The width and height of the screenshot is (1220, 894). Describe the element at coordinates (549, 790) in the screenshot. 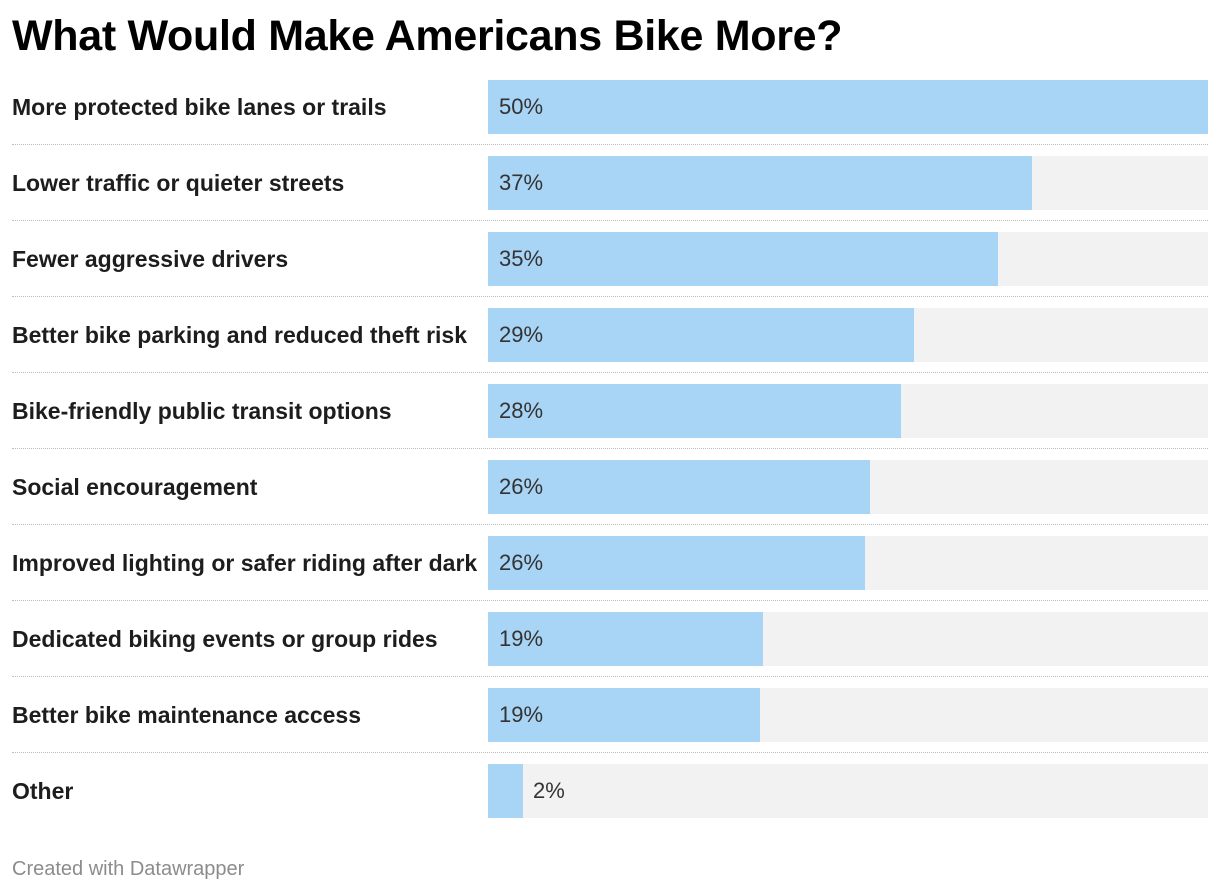

I see `bar-value-label: 2%` at that location.